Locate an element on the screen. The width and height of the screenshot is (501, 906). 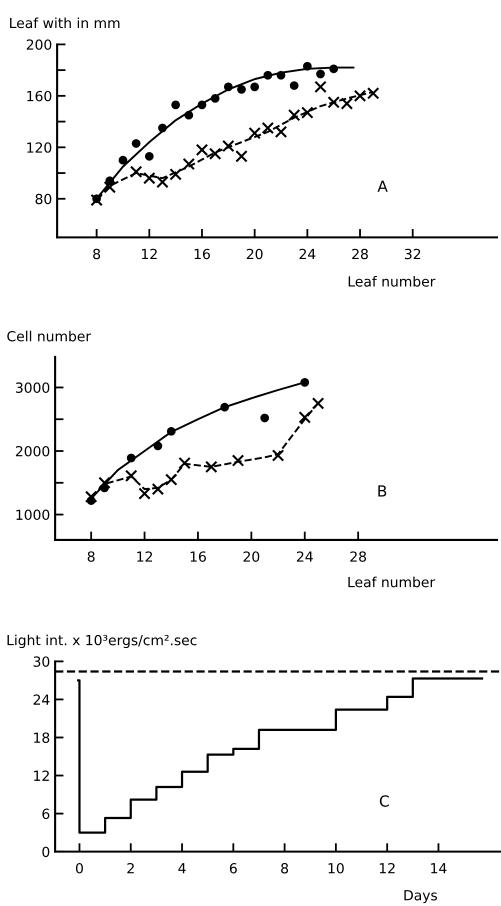
x-tick-label: 2 is located at coordinates (130, 868).